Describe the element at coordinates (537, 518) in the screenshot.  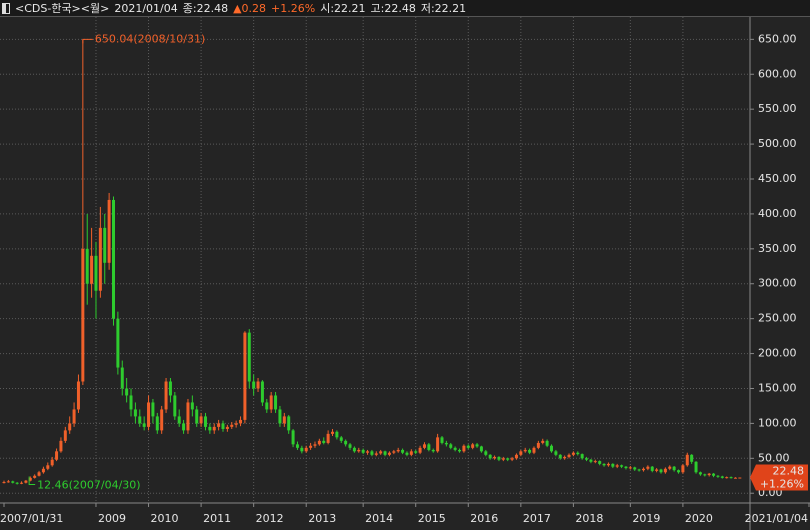
I see `x-tick-label: 2017` at that location.